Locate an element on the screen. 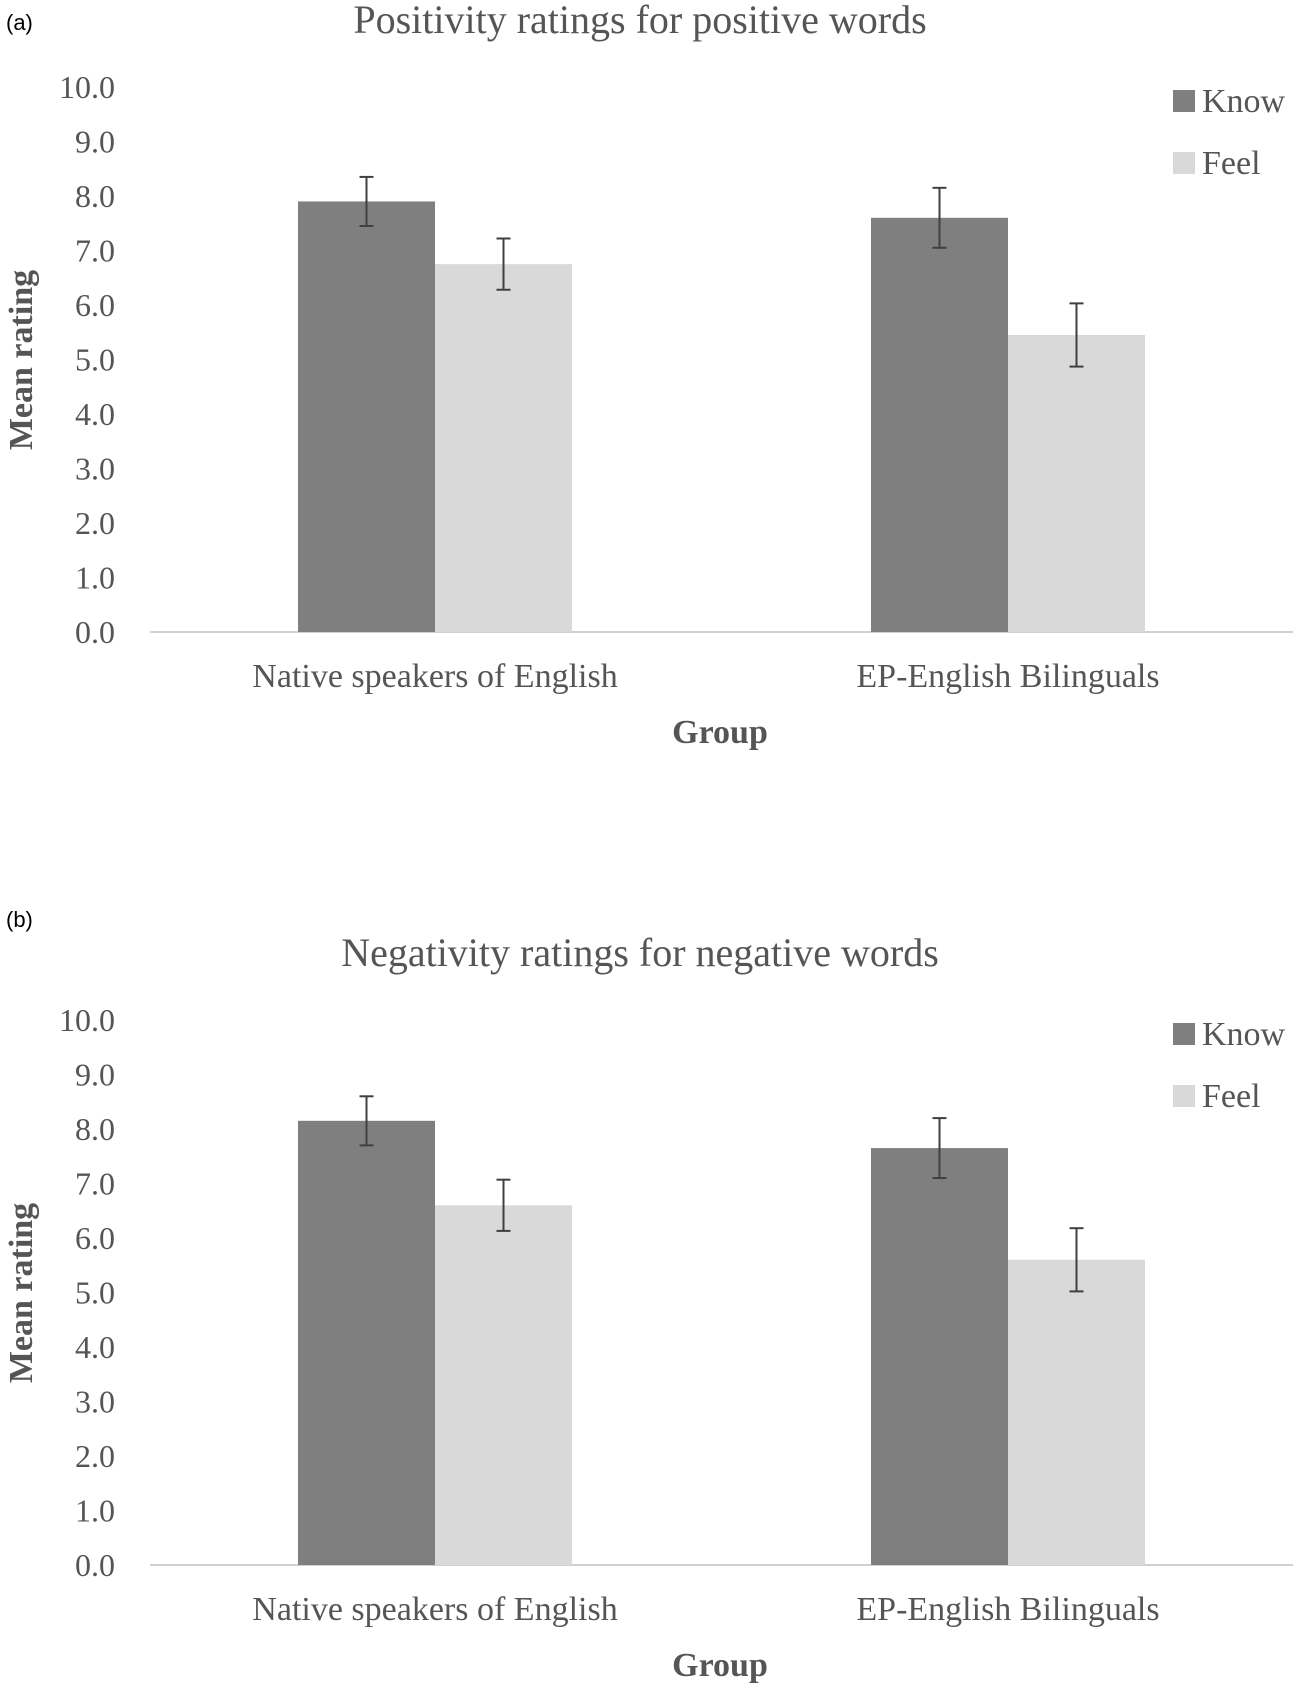 The height and width of the screenshot is (1690, 1300). chart-title: Positivity ratings for positive words is located at coordinates (639, 21).